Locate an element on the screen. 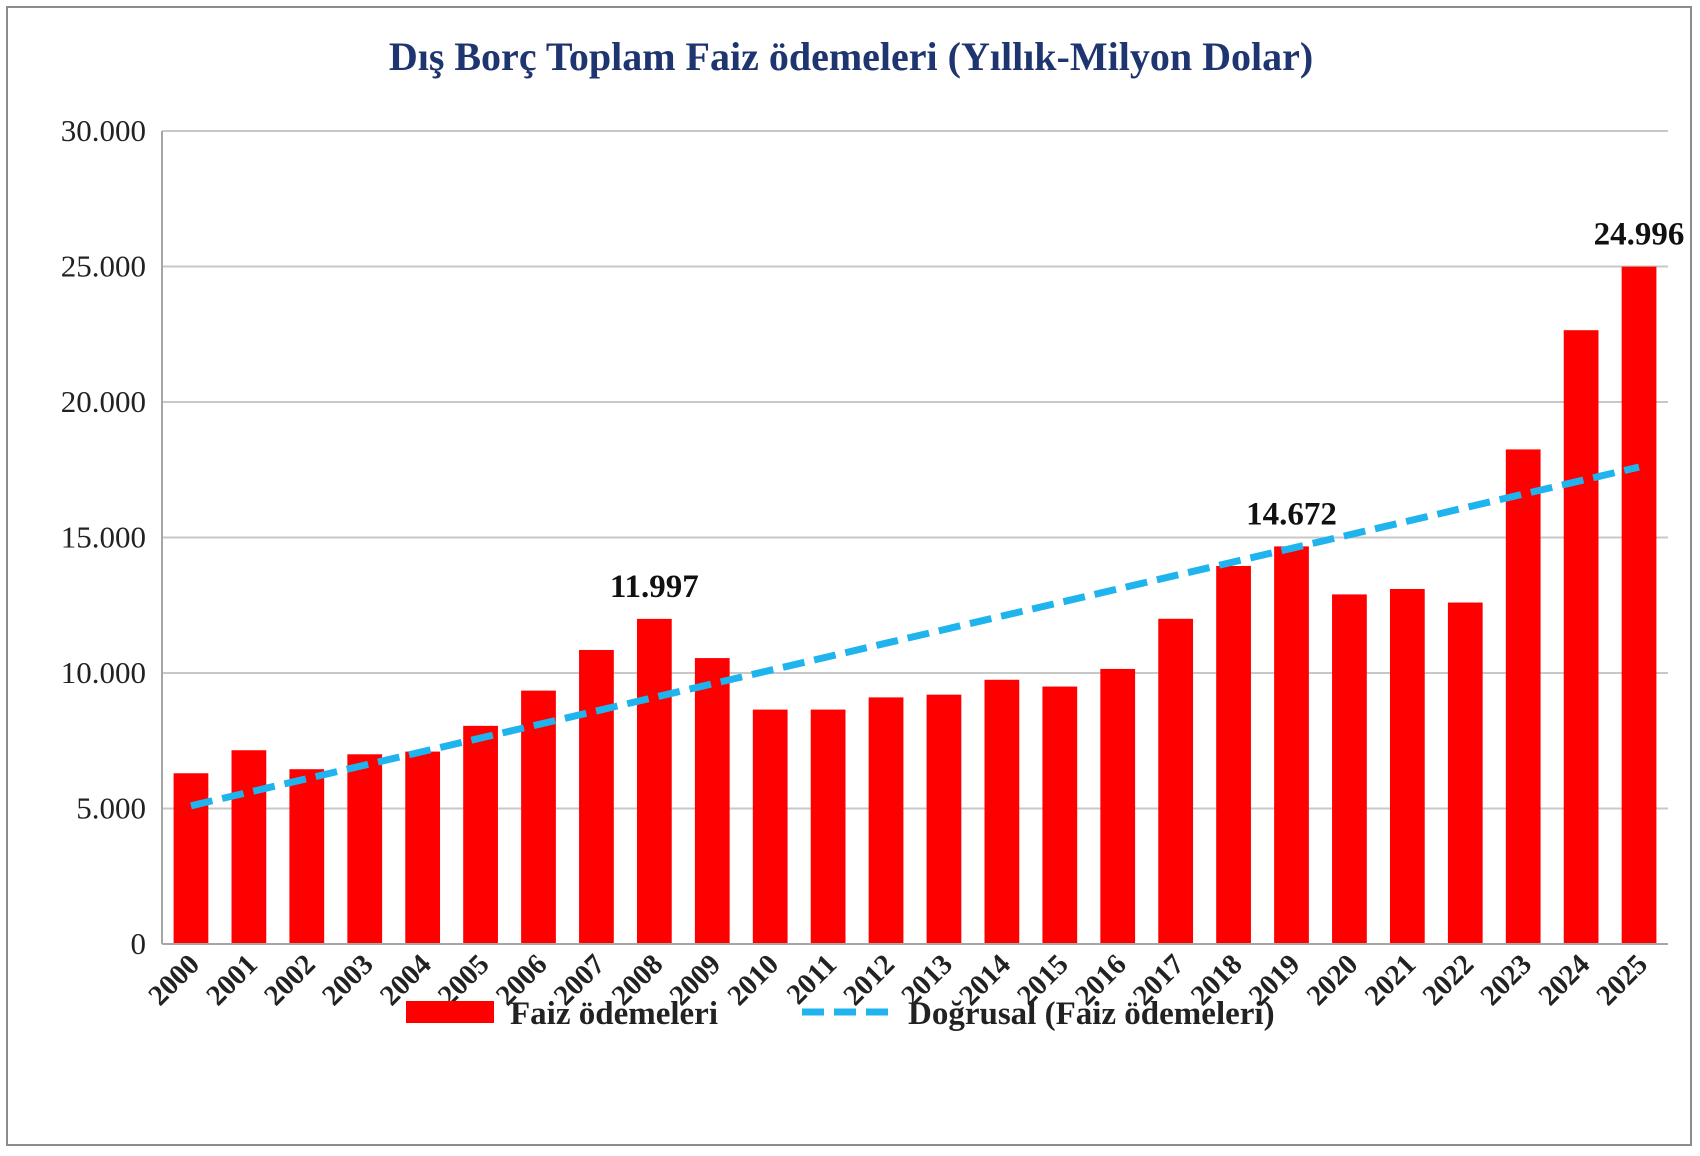 This screenshot has width=1700, height=1156. x-tick-label-2001: 2001 is located at coordinates (232, 980).